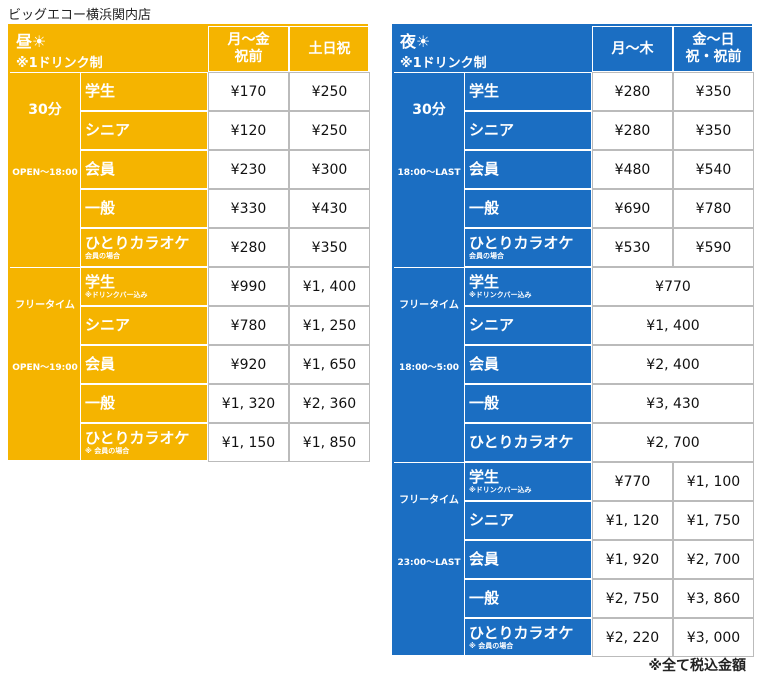  I want to click on price-cell: ¥990, so click(248, 286).